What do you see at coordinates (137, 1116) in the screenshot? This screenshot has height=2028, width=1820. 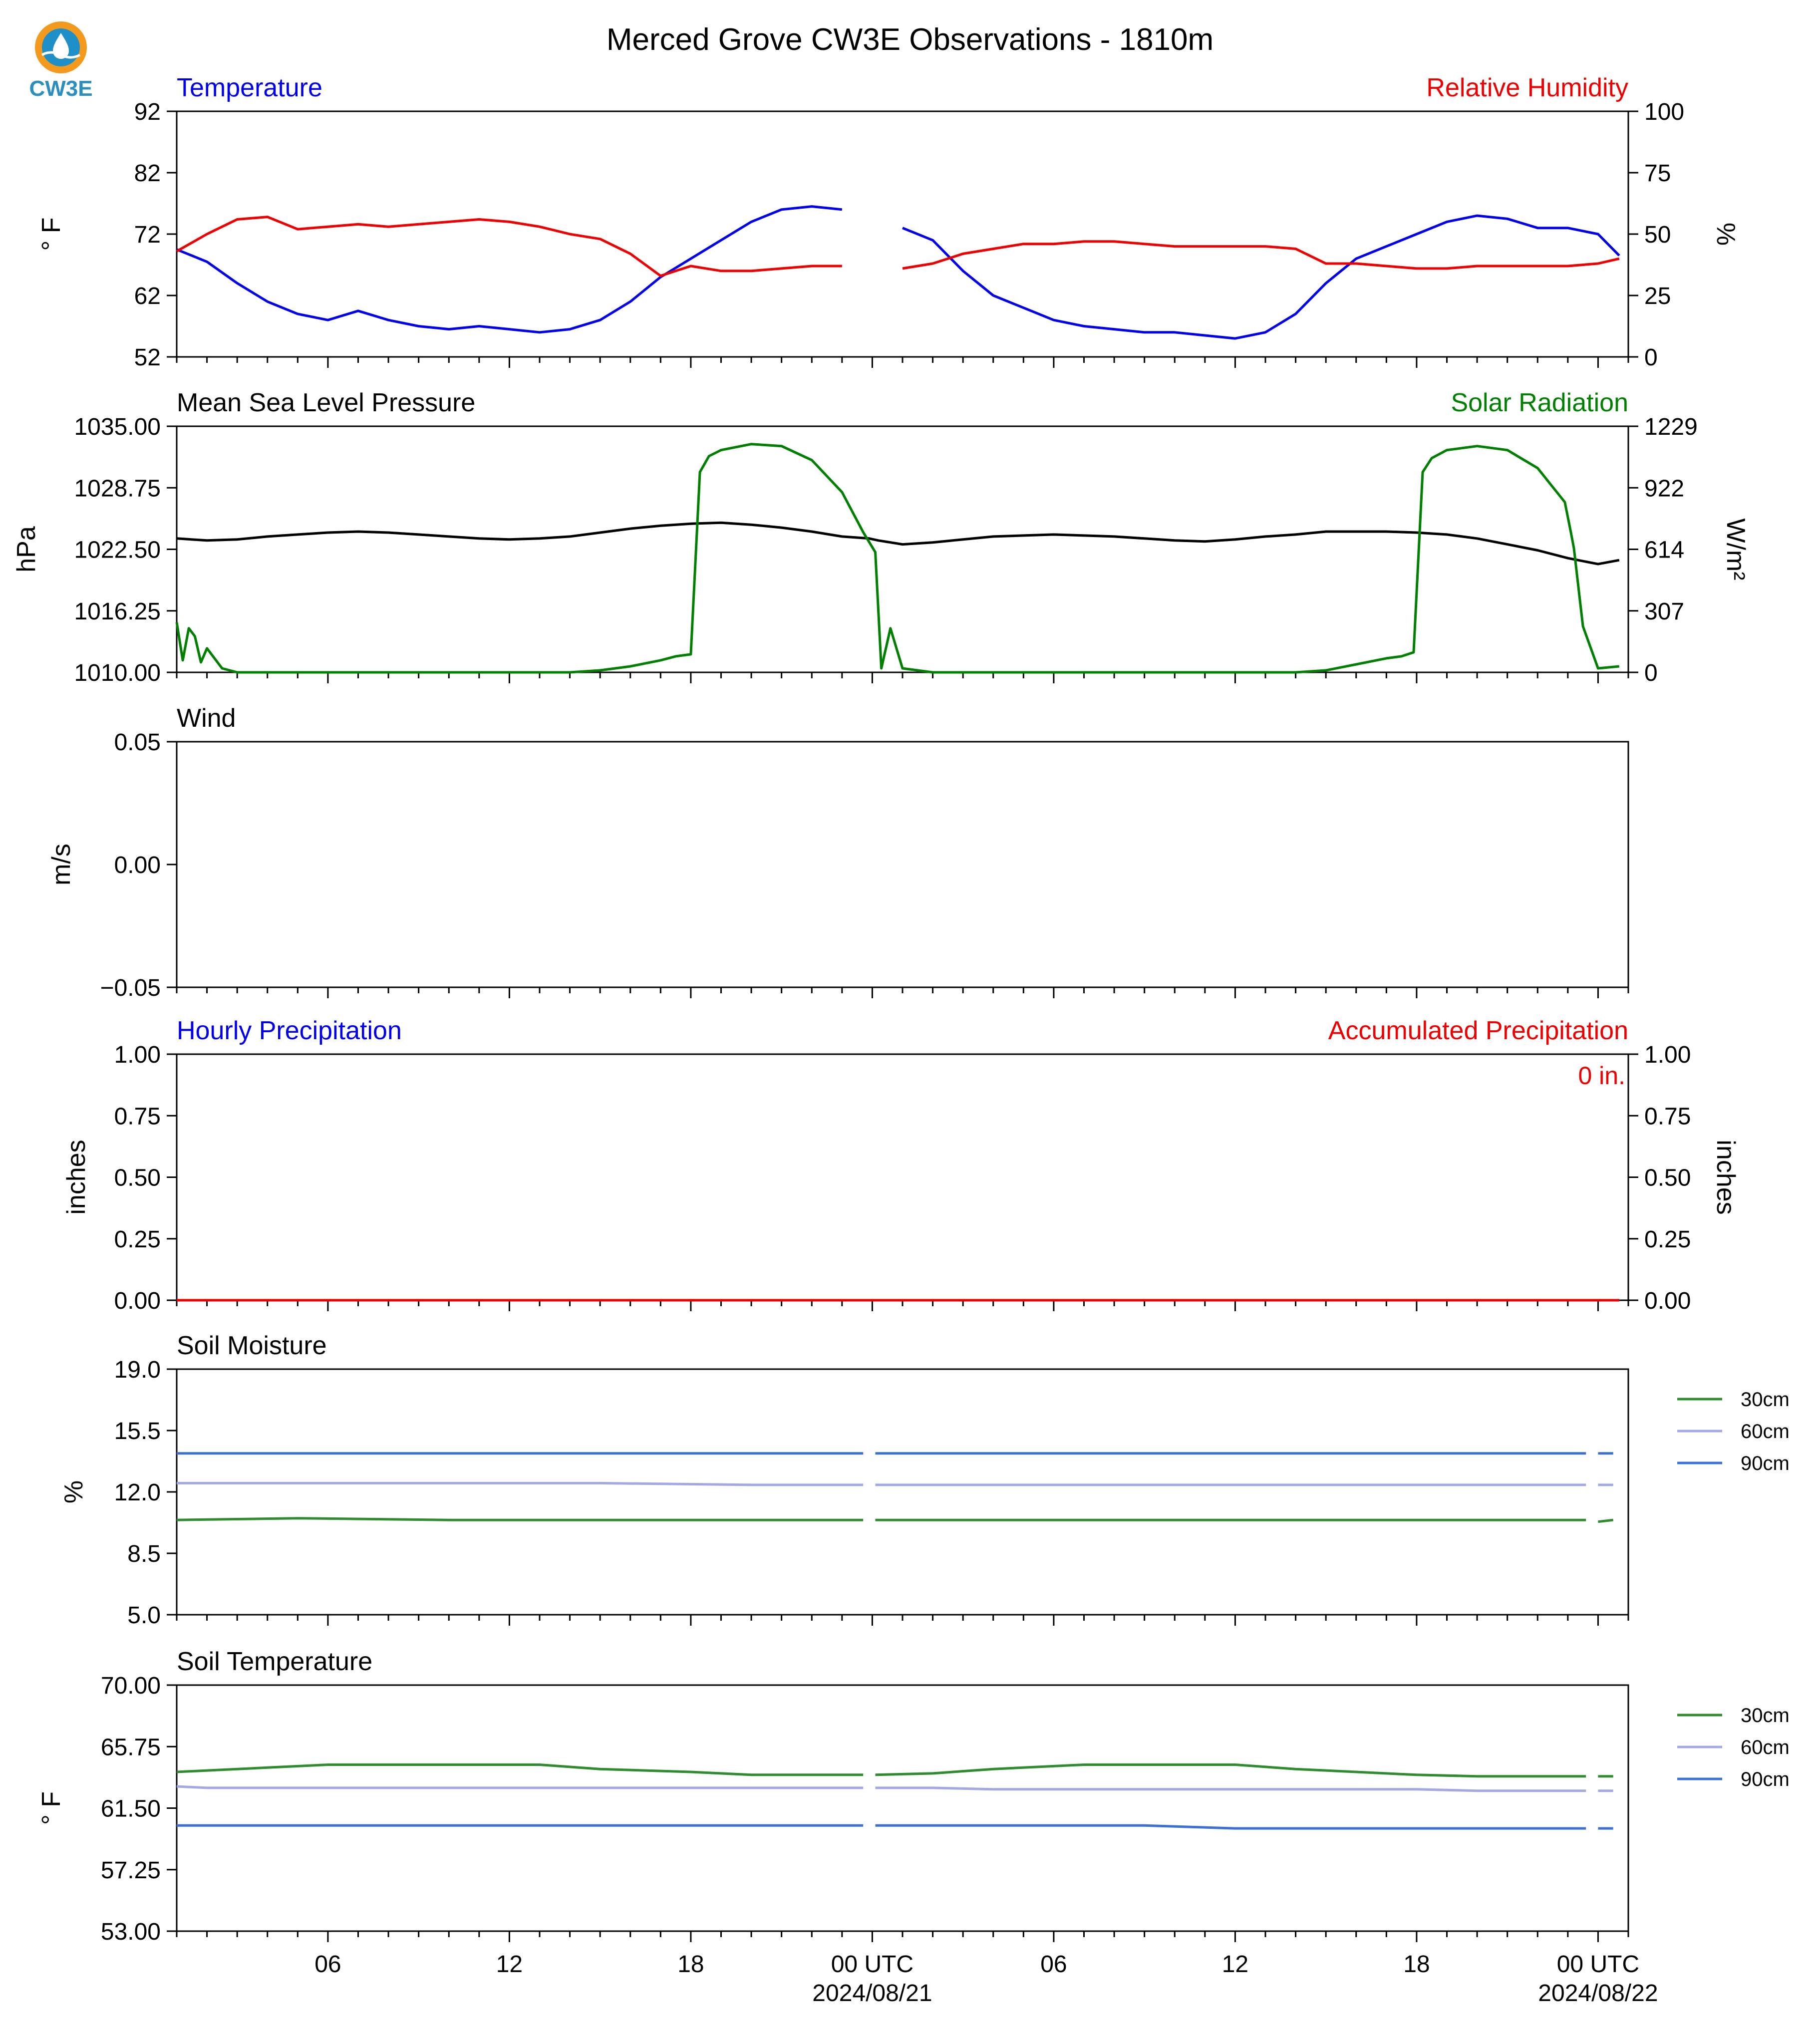 I see `y-tick-label: 0.75` at bounding box center [137, 1116].